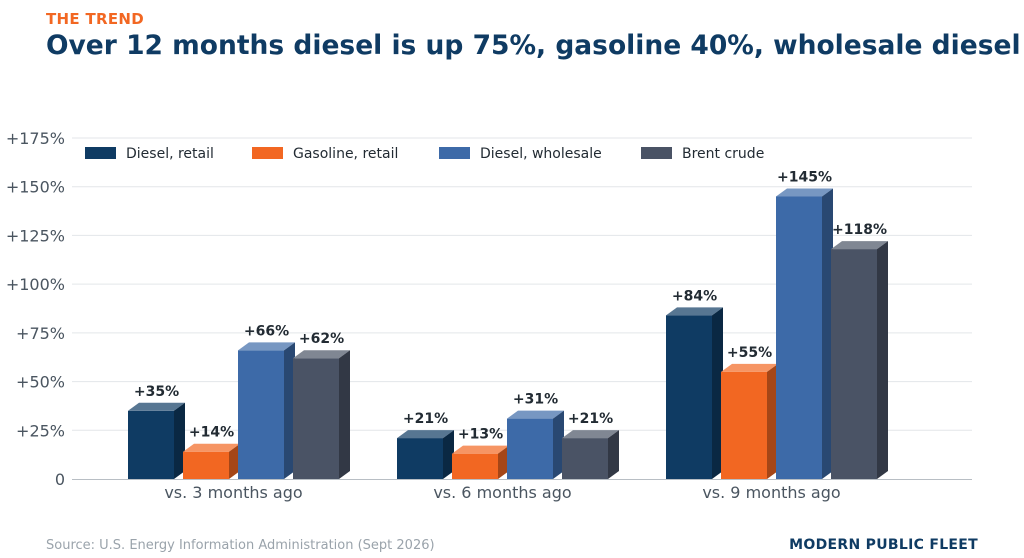 Image resolution: width=1024 pixels, height=558 pixels. Describe the element at coordinates (804, 177) in the screenshot. I see `bar-value-label: +145%` at that location.